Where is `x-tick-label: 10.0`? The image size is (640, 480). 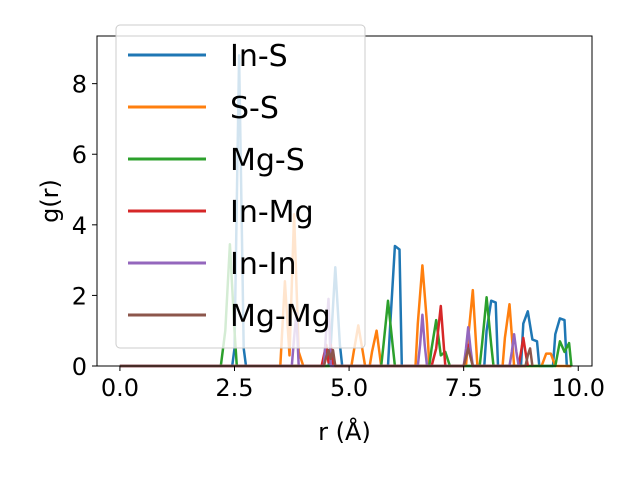
x-tick-label: 10.0 is located at coordinates (578, 388).